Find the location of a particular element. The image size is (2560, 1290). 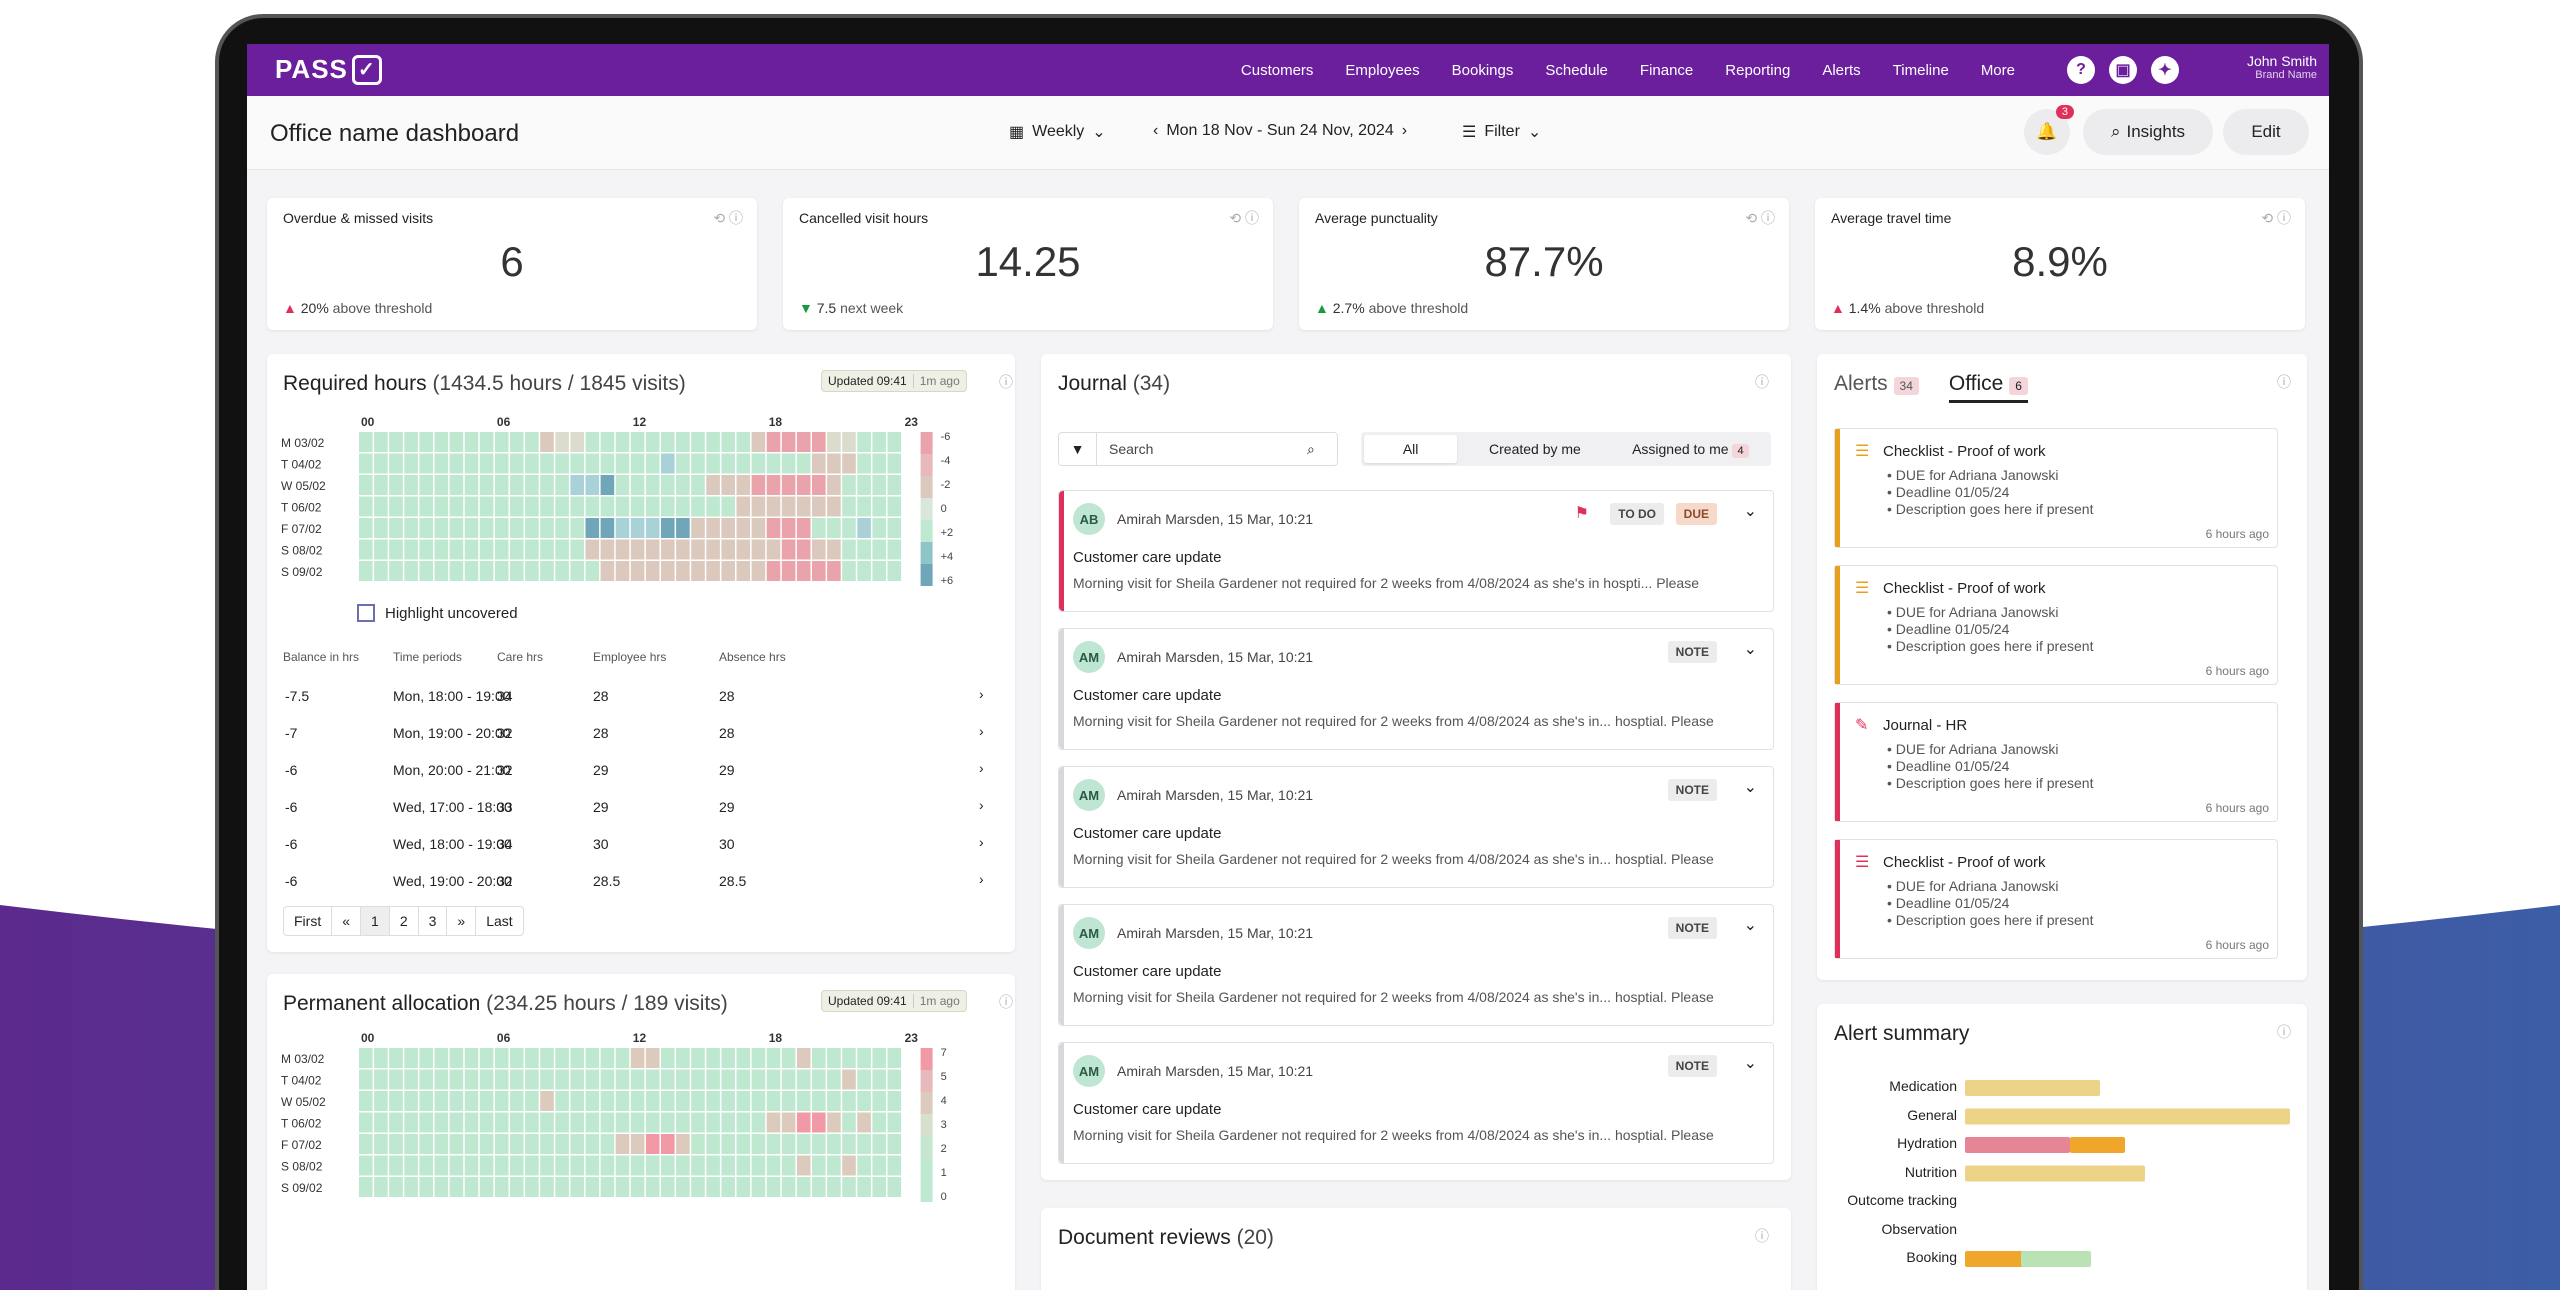

brand-logo: PASS ✓ is located at coordinates (328, 69).